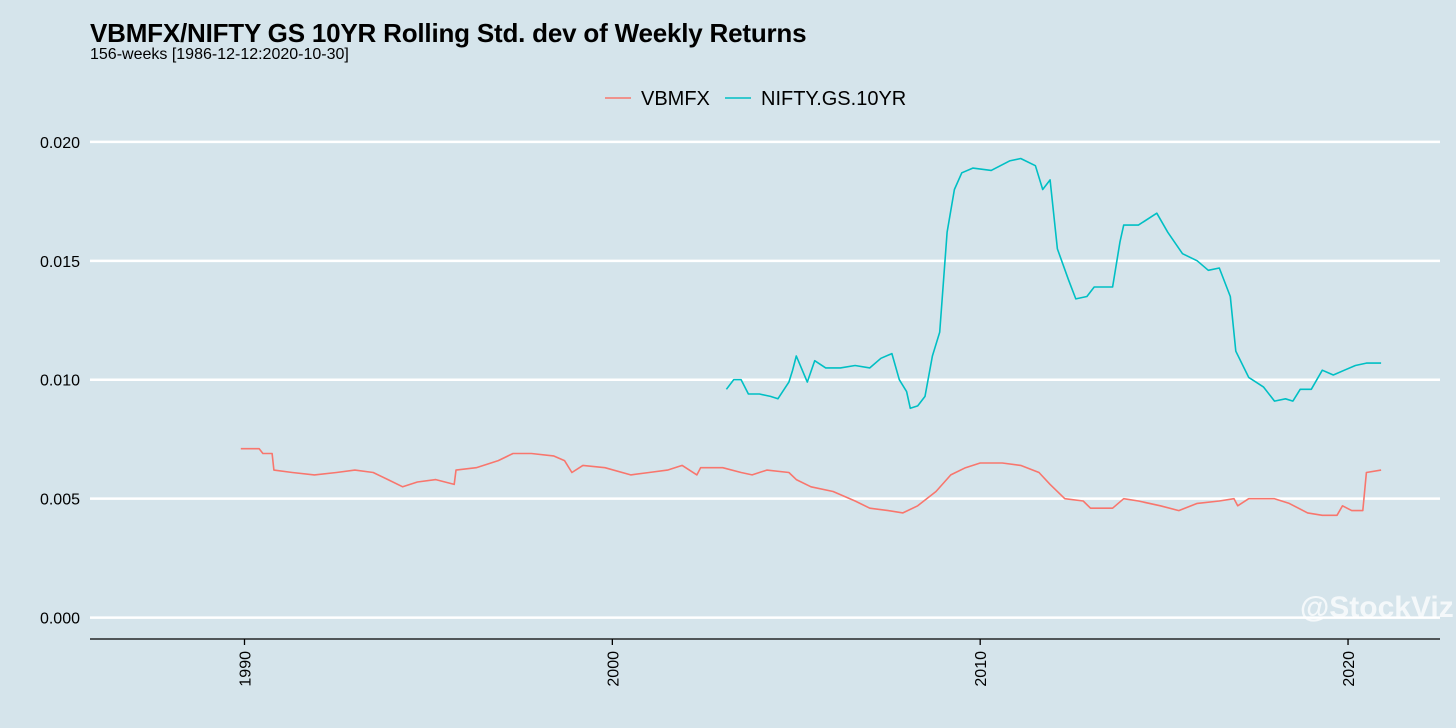 The width and height of the screenshot is (1456, 728). I want to click on x-tick-label: 1990, so click(245, 669).